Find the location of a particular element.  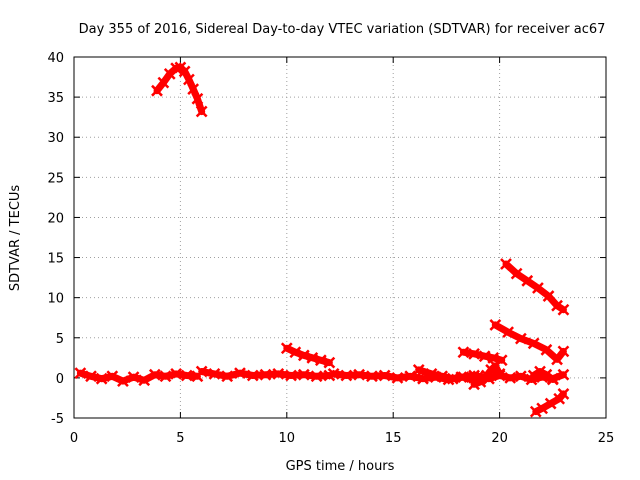

x-tick-label: 15 is located at coordinates (393, 438).